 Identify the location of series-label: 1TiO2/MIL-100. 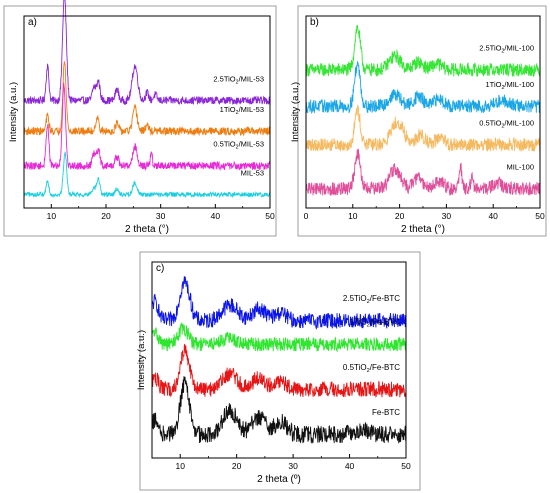
(509, 85).